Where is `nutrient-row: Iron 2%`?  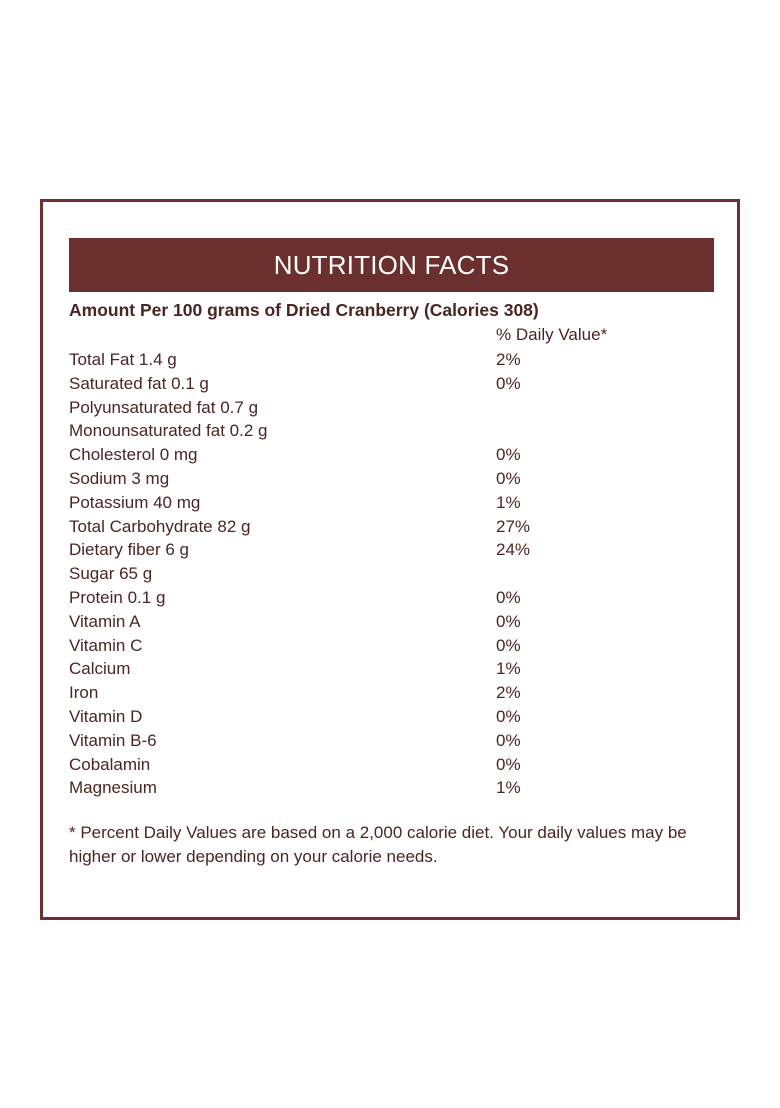
nutrient-row: Iron 2% is located at coordinates (369, 693).